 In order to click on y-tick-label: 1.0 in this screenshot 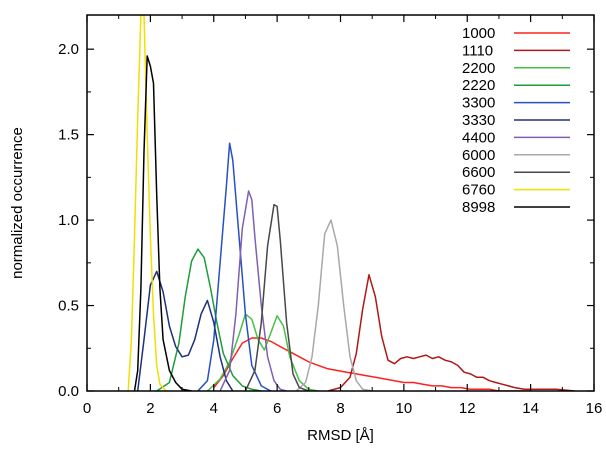, I will do `click(68, 220)`.